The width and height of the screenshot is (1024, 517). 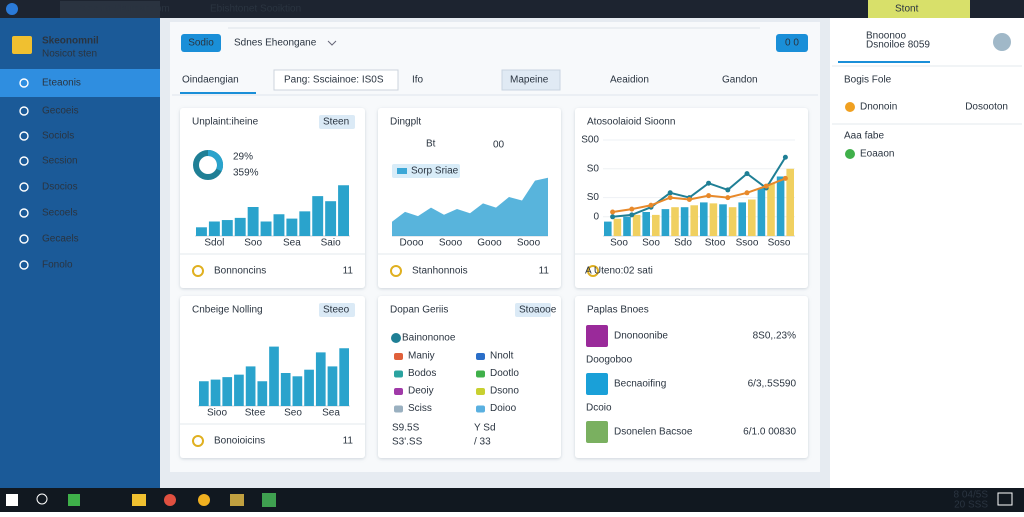 I want to click on donut-segment, so click(x=215, y=160).